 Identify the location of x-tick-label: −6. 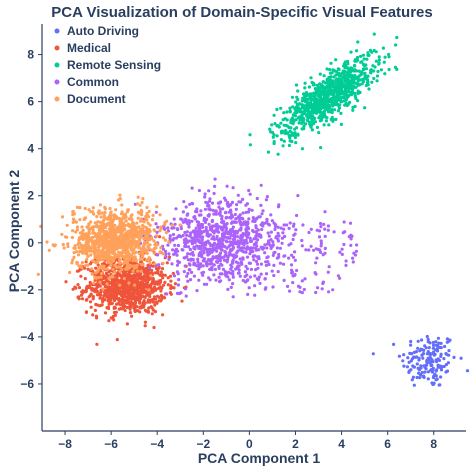
(111, 444).